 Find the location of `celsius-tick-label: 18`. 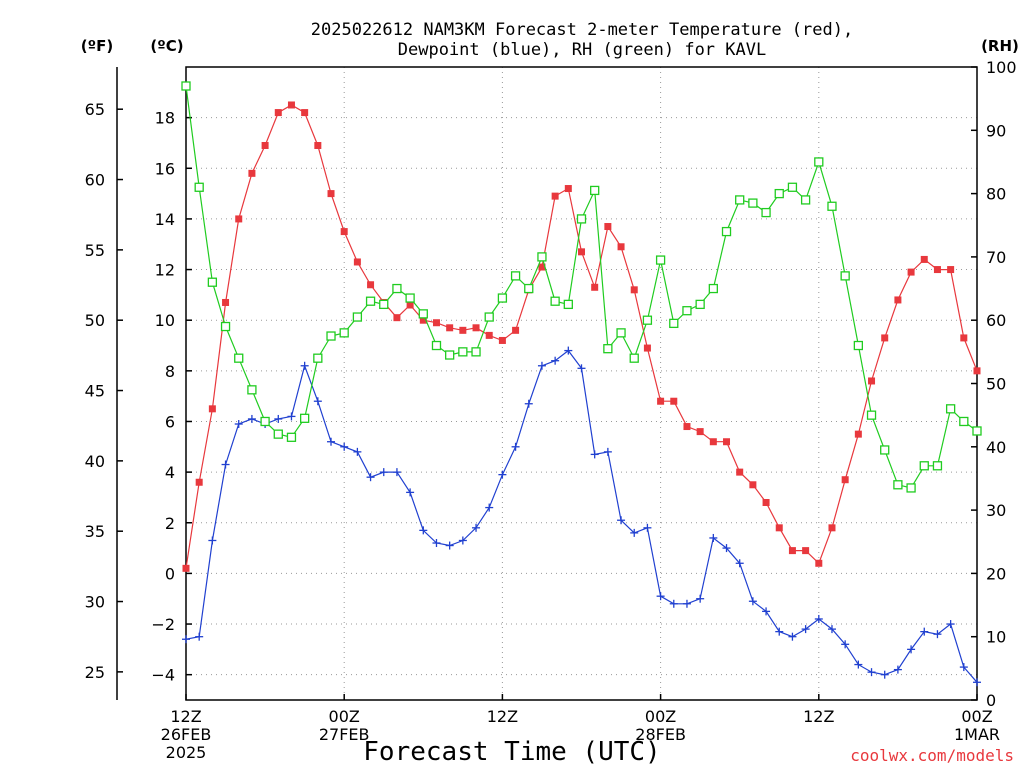

celsius-tick-label: 18 is located at coordinates (165, 118).